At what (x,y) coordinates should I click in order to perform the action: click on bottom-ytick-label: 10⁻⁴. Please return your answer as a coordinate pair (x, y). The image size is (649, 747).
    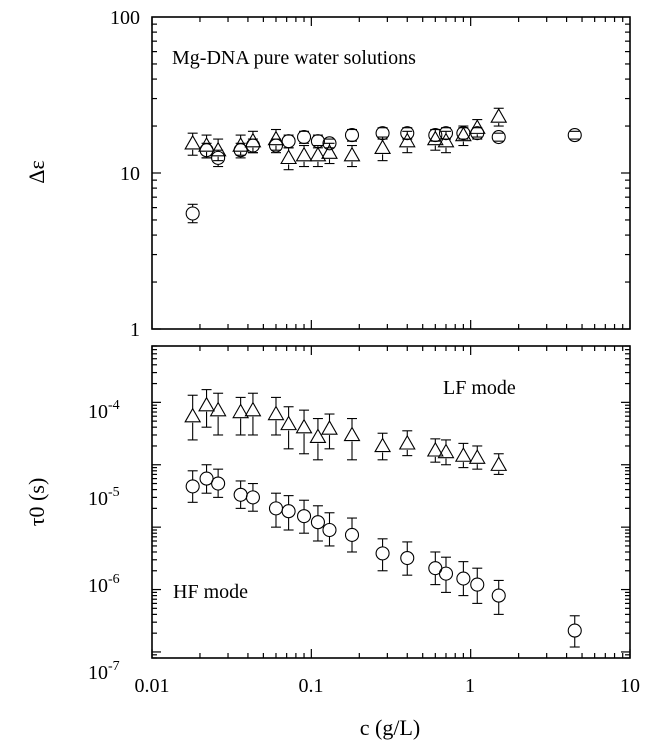
    Looking at the image, I should click on (104, 410).